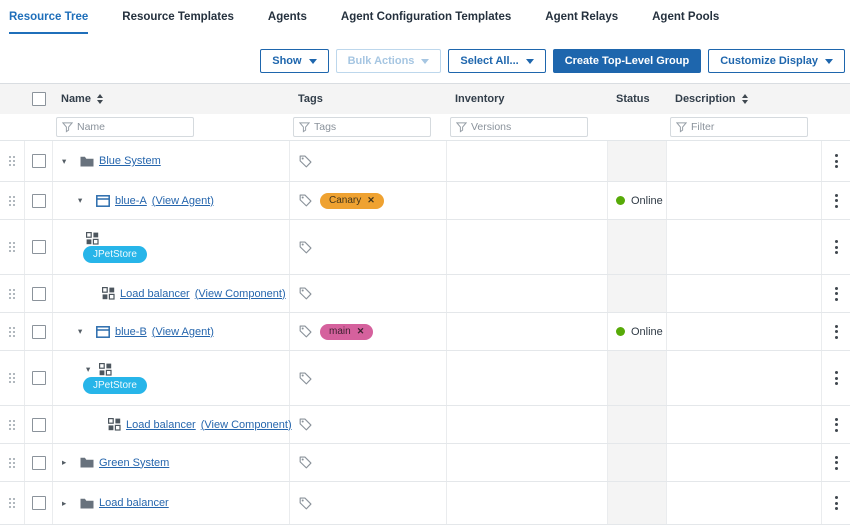 The height and width of the screenshot is (528, 850). What do you see at coordinates (287, 61) in the screenshot?
I see `show-button-label: Show` at bounding box center [287, 61].